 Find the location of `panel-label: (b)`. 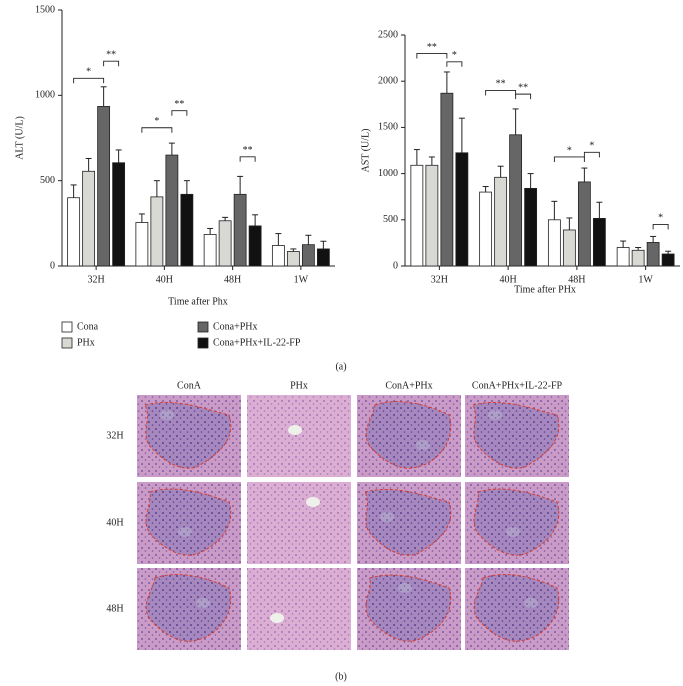

panel-label: (b) is located at coordinates (341, 676).